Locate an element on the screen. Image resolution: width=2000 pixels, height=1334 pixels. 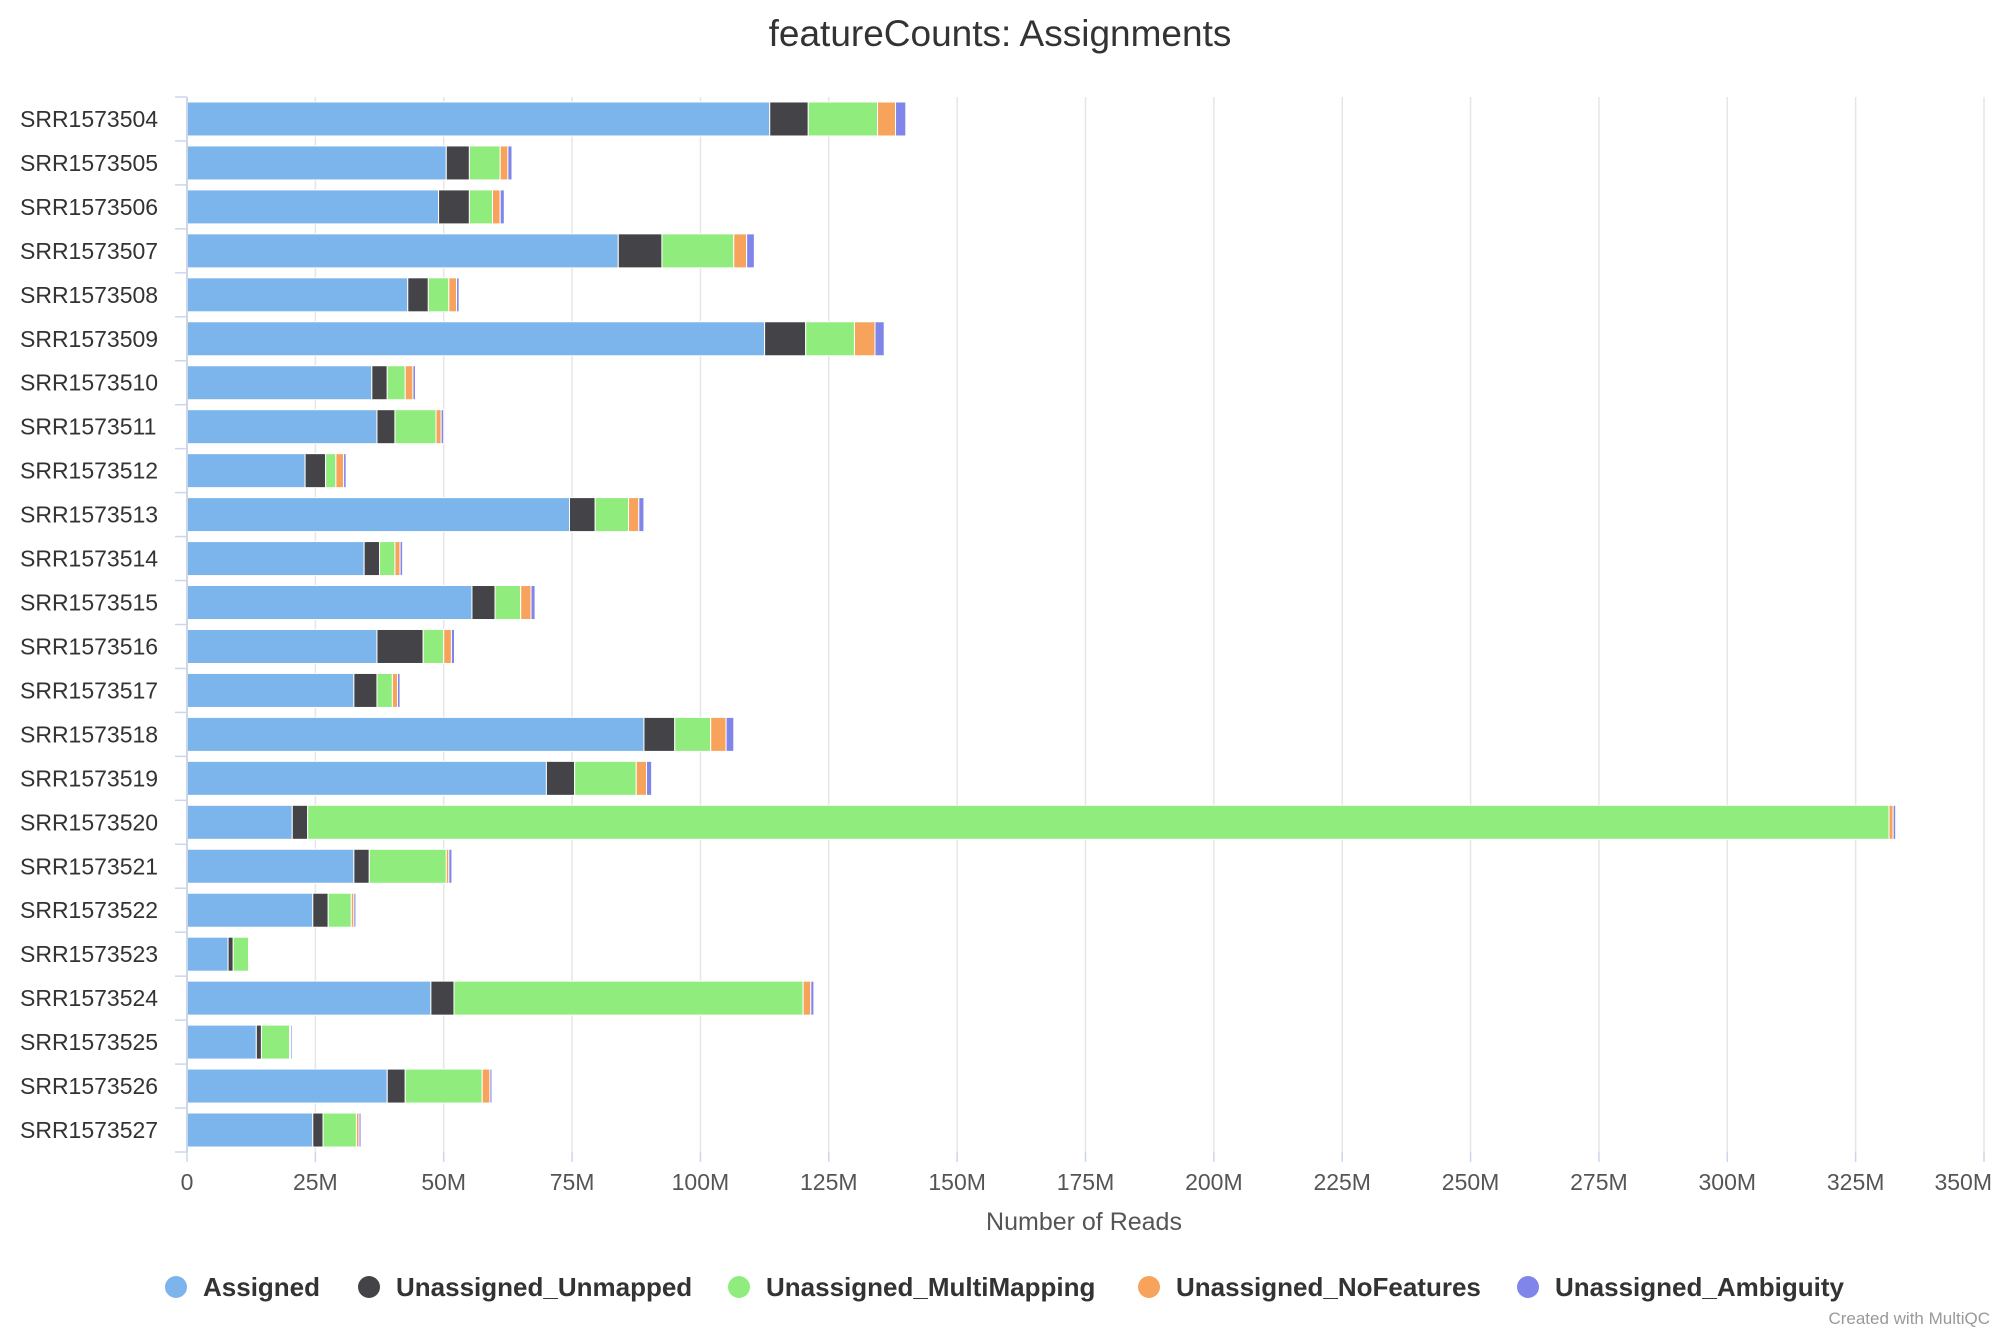
legend-item-unassigned-unmapped: Unassigned_Unmapped is located at coordinates (525, 1287).